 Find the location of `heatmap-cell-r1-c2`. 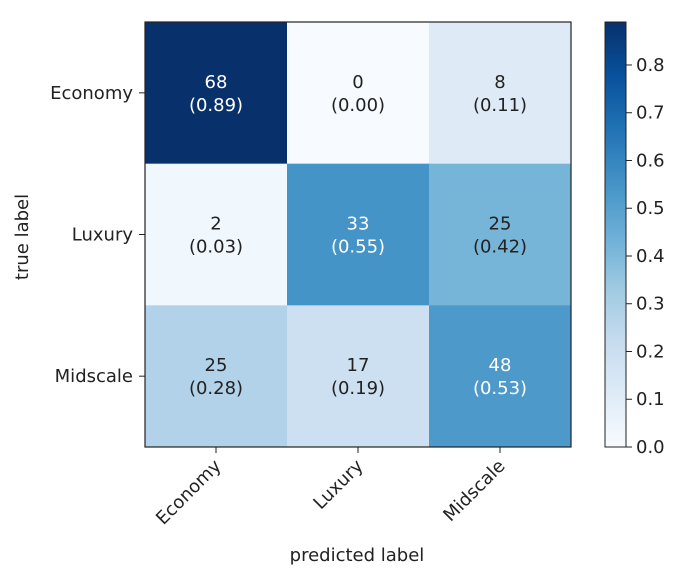

heatmap-cell-r1-c2 is located at coordinates (500, 234).